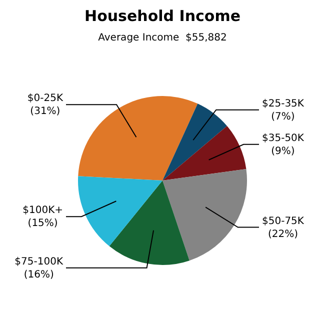  Describe the element at coordinates (283, 104) in the screenshot. I see `slice-label: $25-35K` at that location.